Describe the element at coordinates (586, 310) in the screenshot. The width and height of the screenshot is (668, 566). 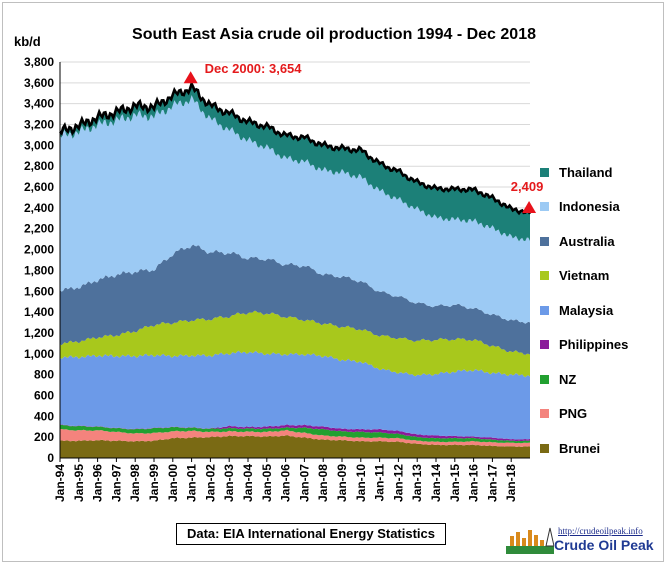
I see `legend-label: Malaysia` at that location.